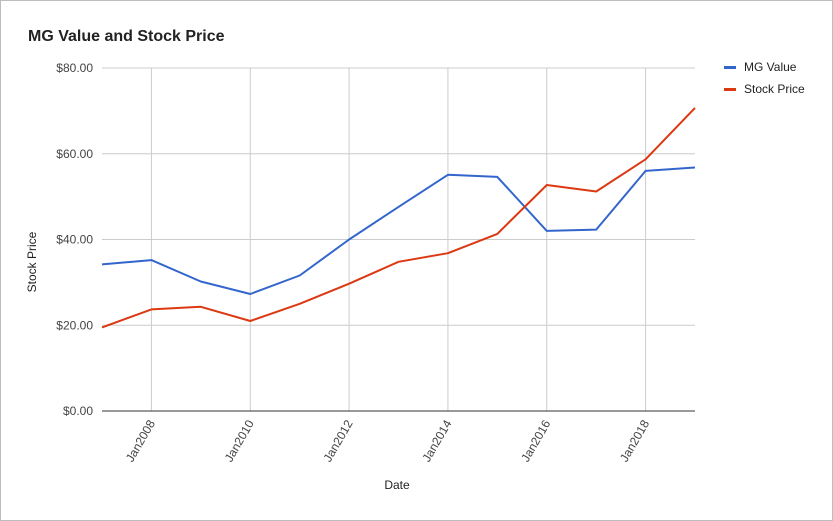 This screenshot has height=521, width=833. I want to click on legend-swatch-stock-price, so click(730, 89).